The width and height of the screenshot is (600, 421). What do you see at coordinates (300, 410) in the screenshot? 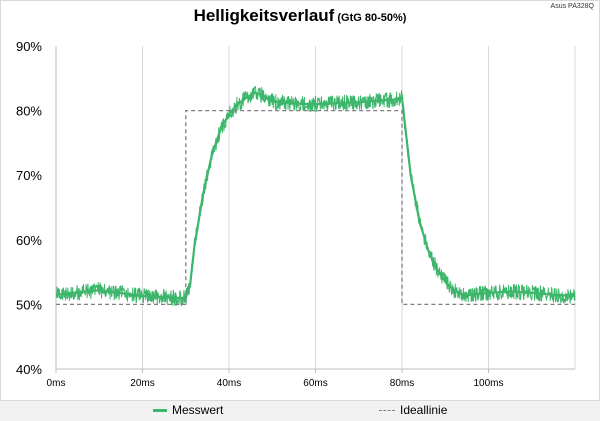
I see `legend: Messwert Ideallinie` at bounding box center [300, 410].